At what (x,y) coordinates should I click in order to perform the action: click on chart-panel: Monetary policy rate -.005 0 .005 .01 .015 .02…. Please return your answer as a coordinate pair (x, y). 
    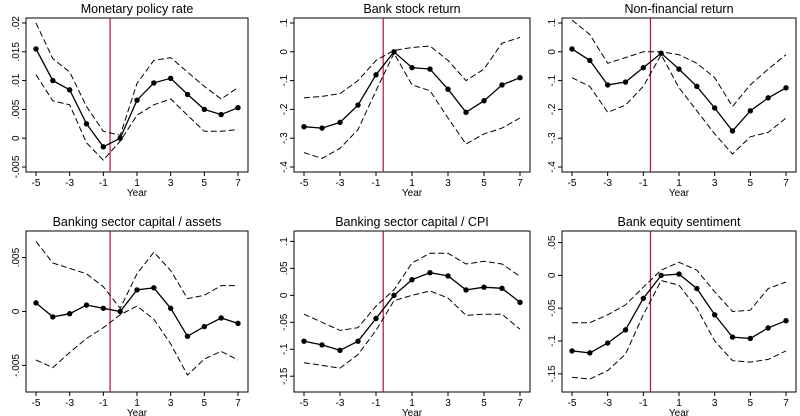
    Looking at the image, I should click on (130, 100).